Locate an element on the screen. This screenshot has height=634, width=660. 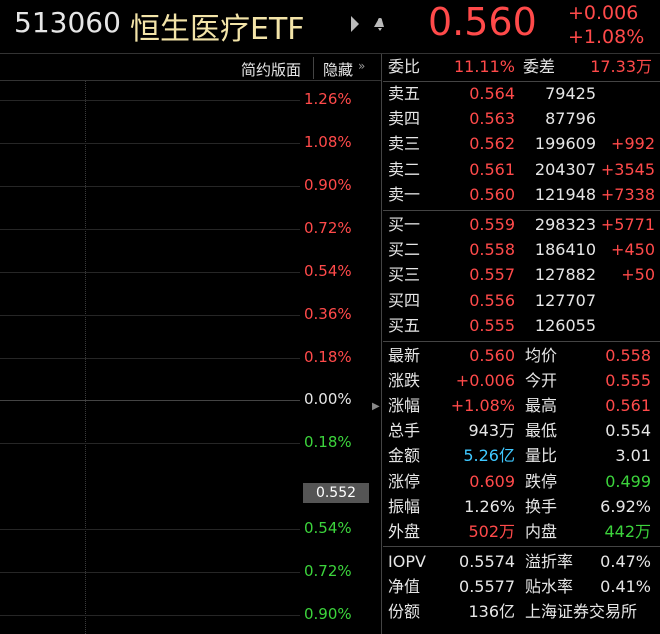
stock-name: 恒生医疗ETF is located at coordinates (217, 29).